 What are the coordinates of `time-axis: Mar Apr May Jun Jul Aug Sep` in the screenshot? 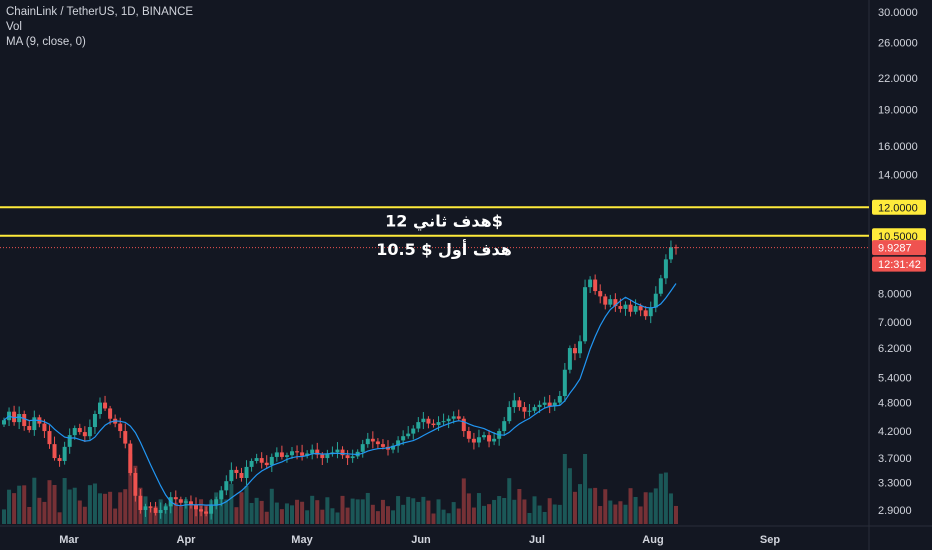 It's located at (419, 540).